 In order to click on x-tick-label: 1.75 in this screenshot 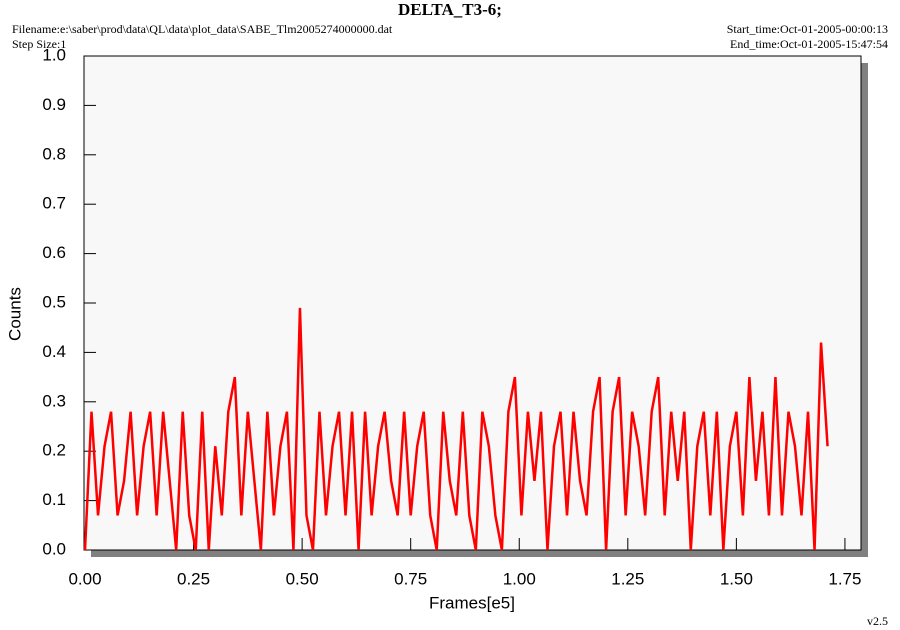, I will do `click(844, 578)`.